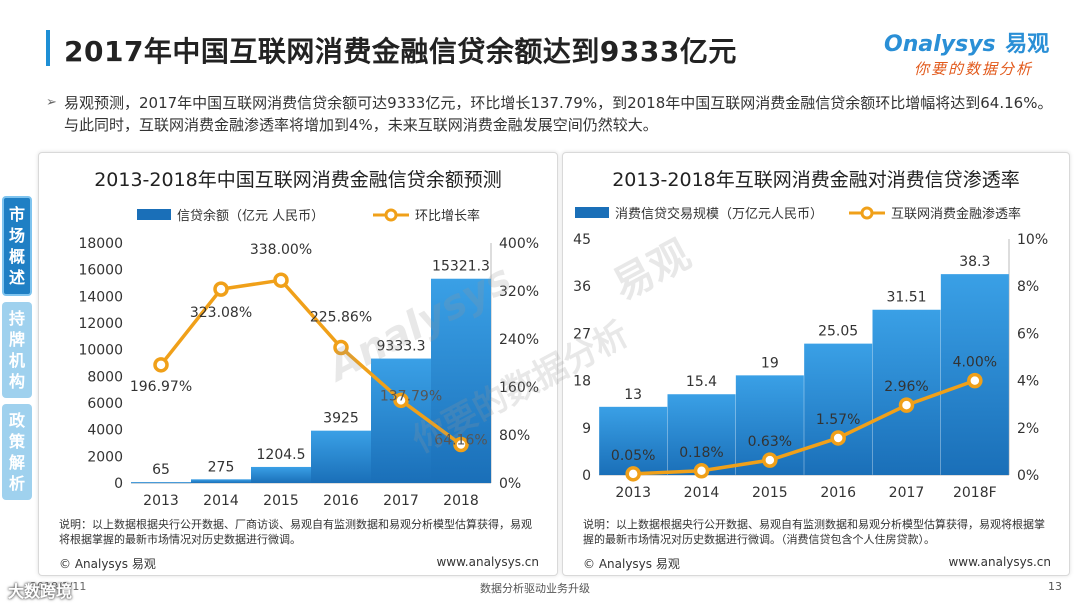 Image resolution: width=1080 pixels, height=608 pixels. Describe the element at coordinates (401, 347) in the screenshot. I see `bar-value-label: 9333.3` at that location.